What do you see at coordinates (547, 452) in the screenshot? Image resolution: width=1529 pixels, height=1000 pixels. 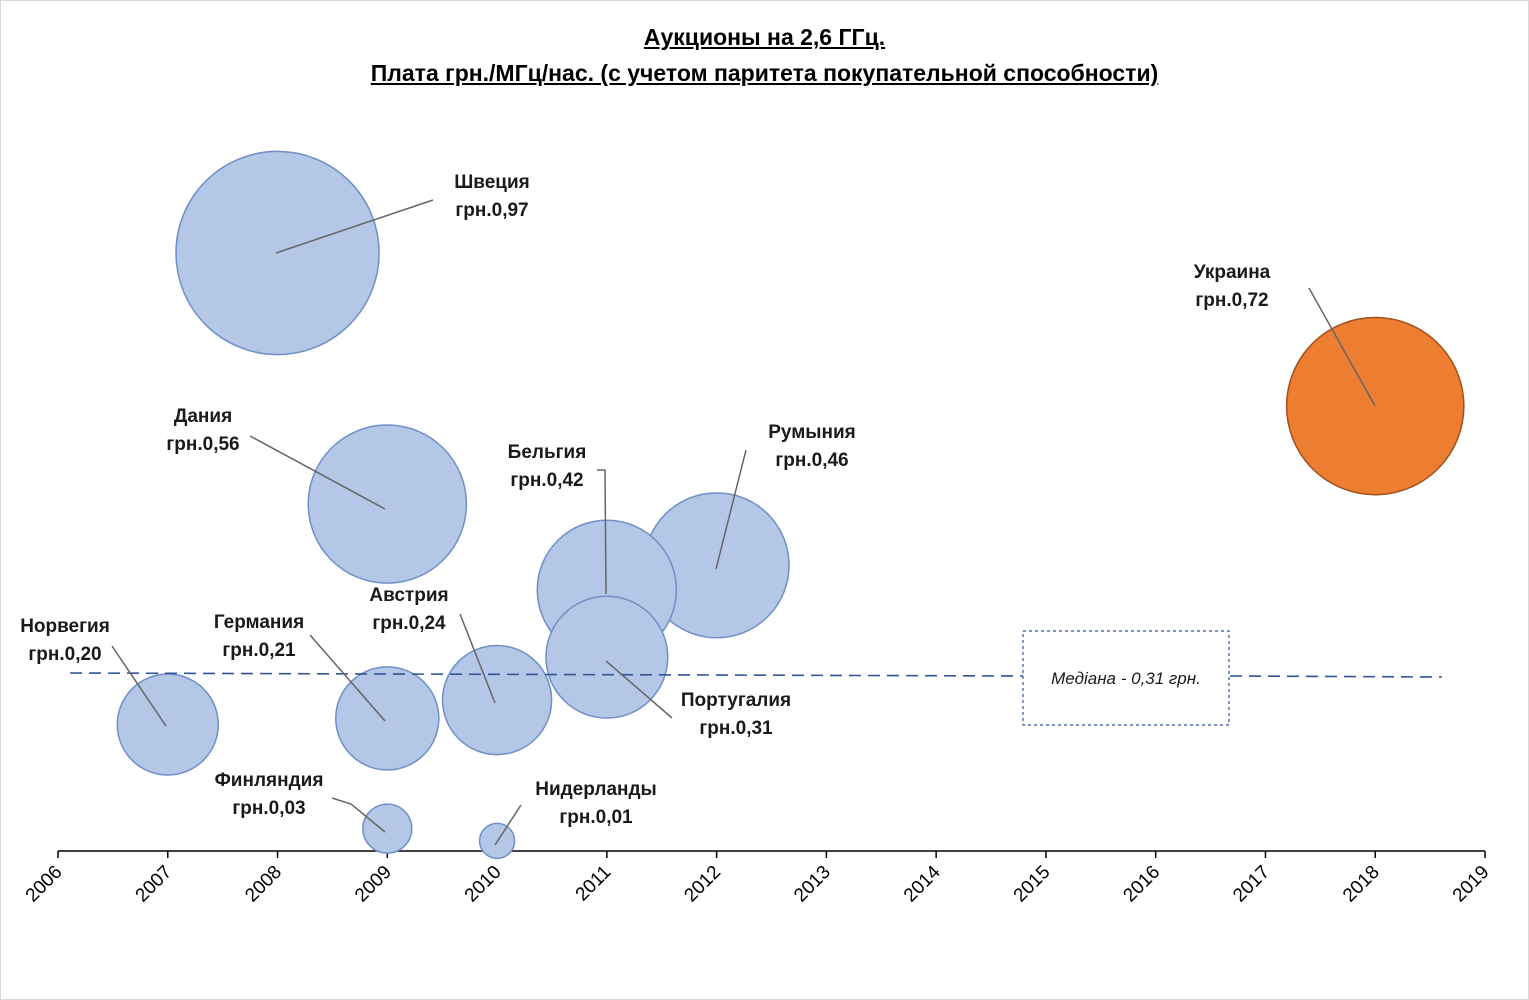 I see `label-country-7: Бельгия` at bounding box center [547, 452].